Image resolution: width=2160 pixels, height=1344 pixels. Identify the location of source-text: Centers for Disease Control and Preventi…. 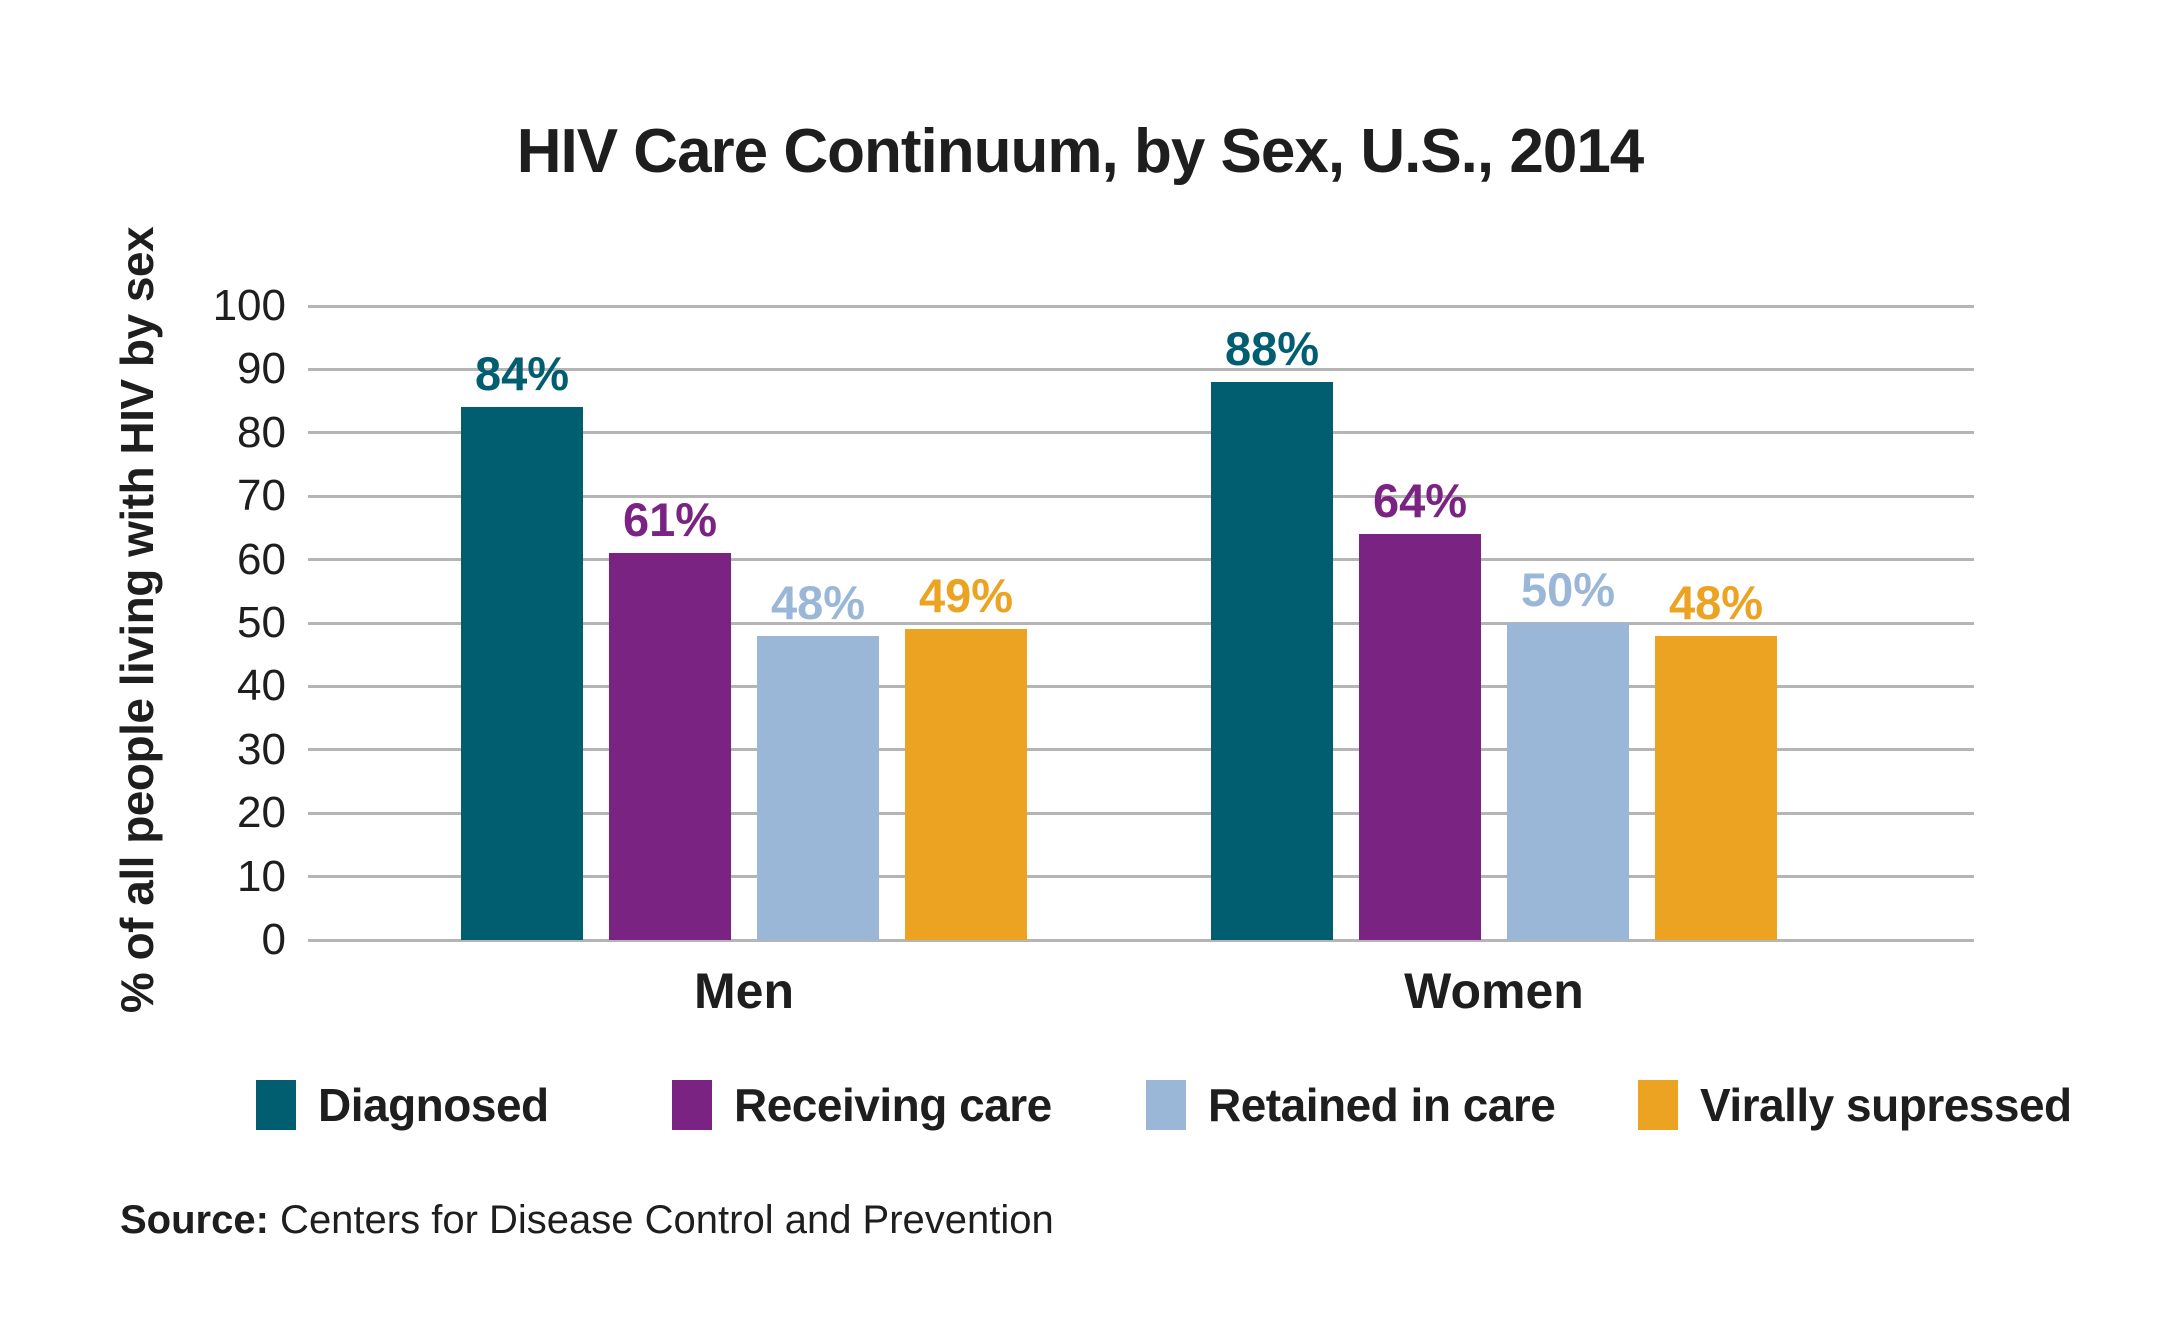
(661, 1220).